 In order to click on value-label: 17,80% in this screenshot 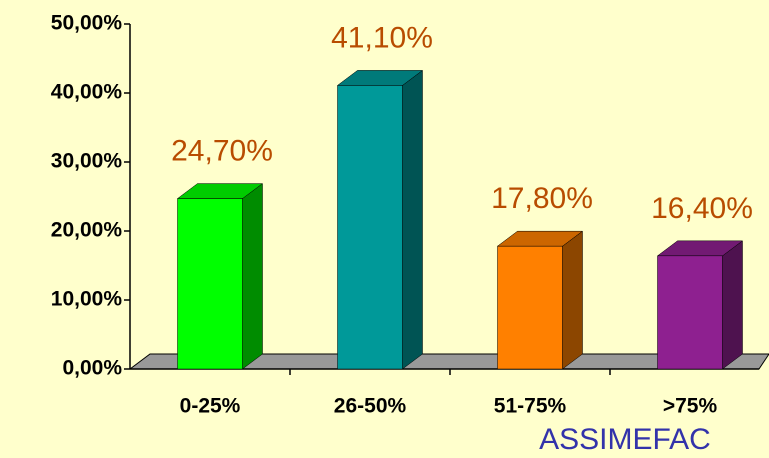, I will do `click(542, 198)`.